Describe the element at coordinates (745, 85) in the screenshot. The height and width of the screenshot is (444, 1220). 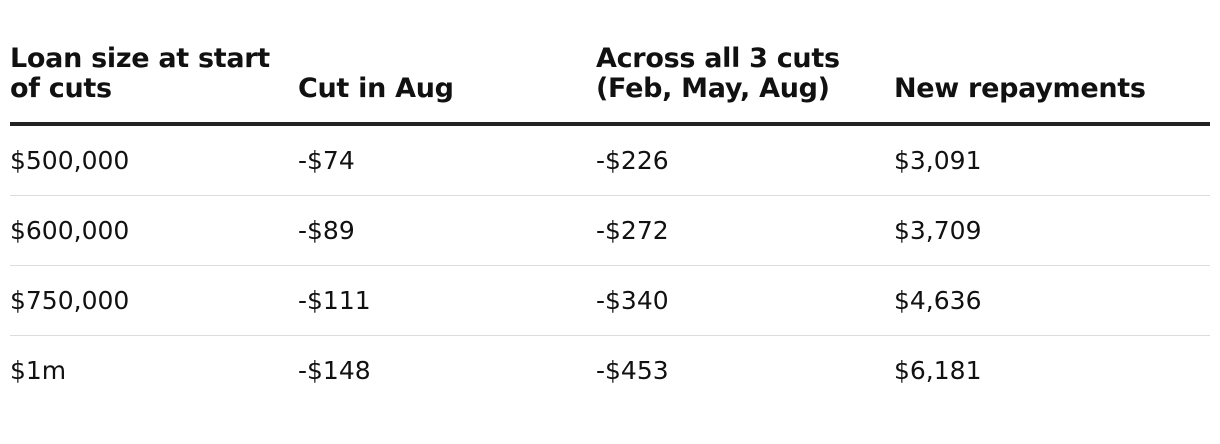
I see `header-cell: Across all 3 cuts (Feb, May, Aug)` at that location.